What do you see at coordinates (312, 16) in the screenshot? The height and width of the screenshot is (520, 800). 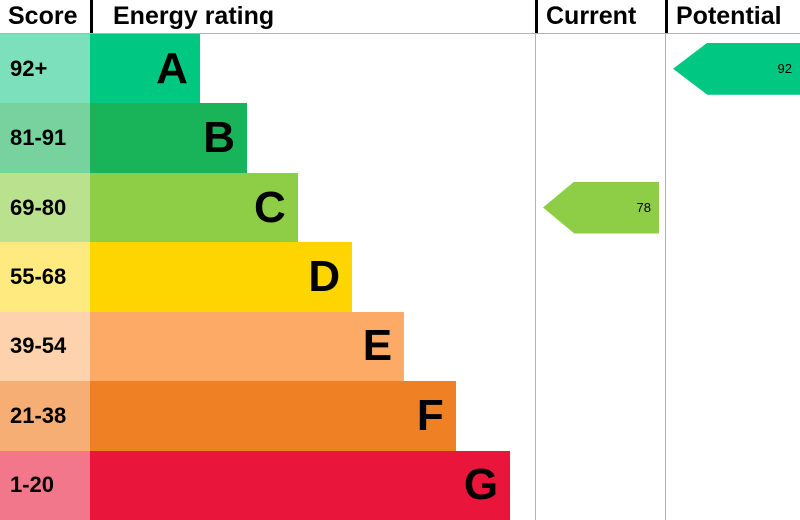 I see `header-energy-rating: Energy rating` at bounding box center [312, 16].